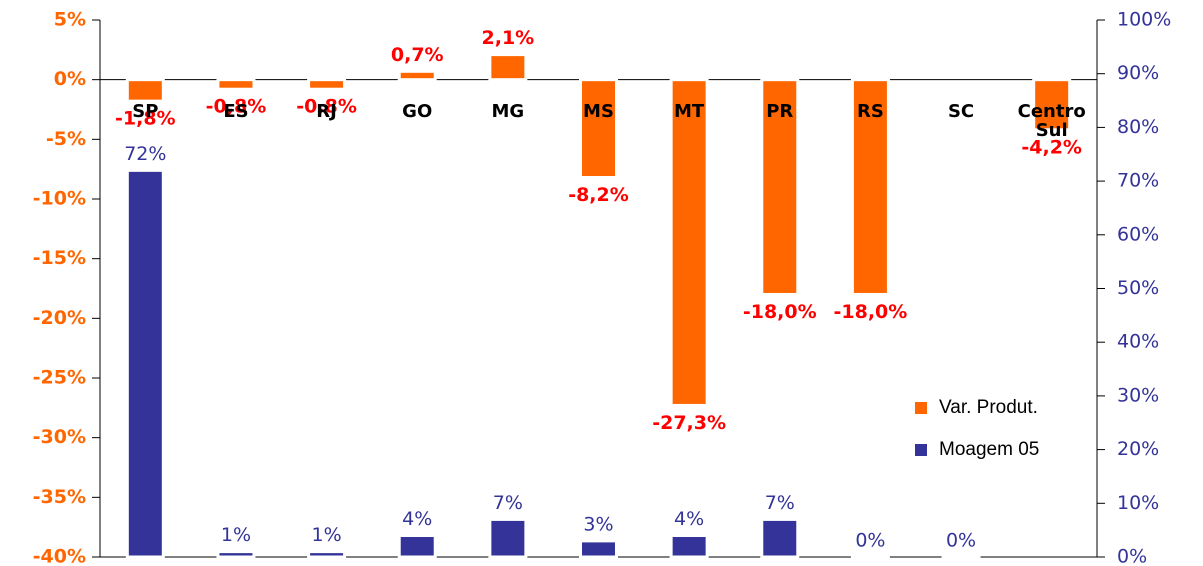 Image resolution: width=1203 pixels, height=566 pixels. What do you see at coordinates (1138, 503) in the screenshot?
I see `y2-tick-label: 10%` at bounding box center [1138, 503].